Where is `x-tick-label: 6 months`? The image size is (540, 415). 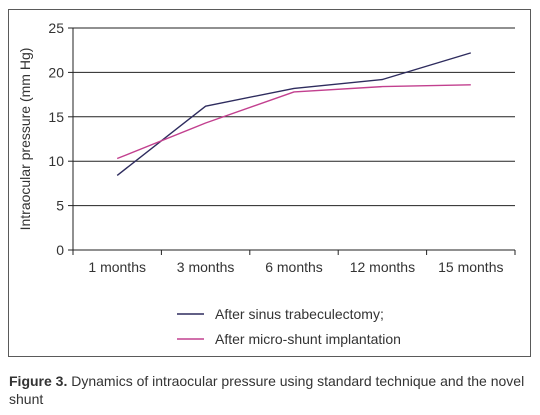 x-tick-label: 6 months is located at coordinates (294, 267).